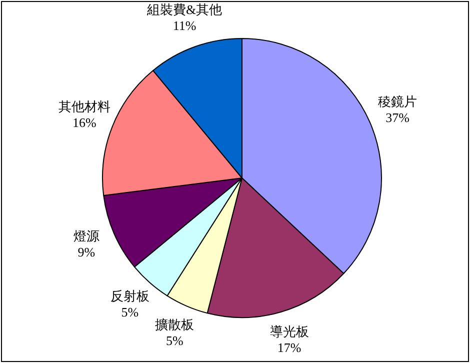 This screenshot has height=363, width=470. I want to click on slice-label: 擴散板, so click(174, 324).